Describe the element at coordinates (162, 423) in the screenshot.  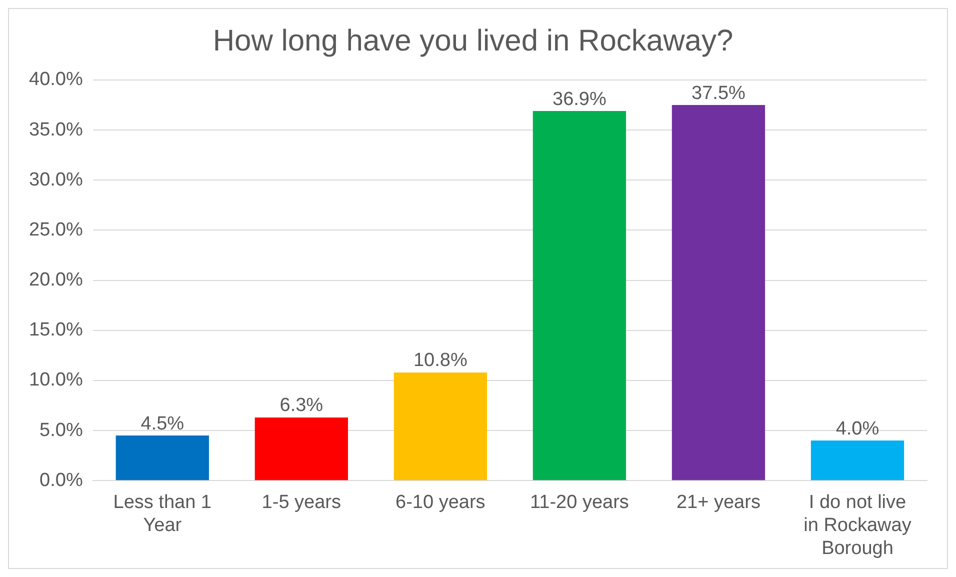
I see `data-label: 4.5%` at that location.